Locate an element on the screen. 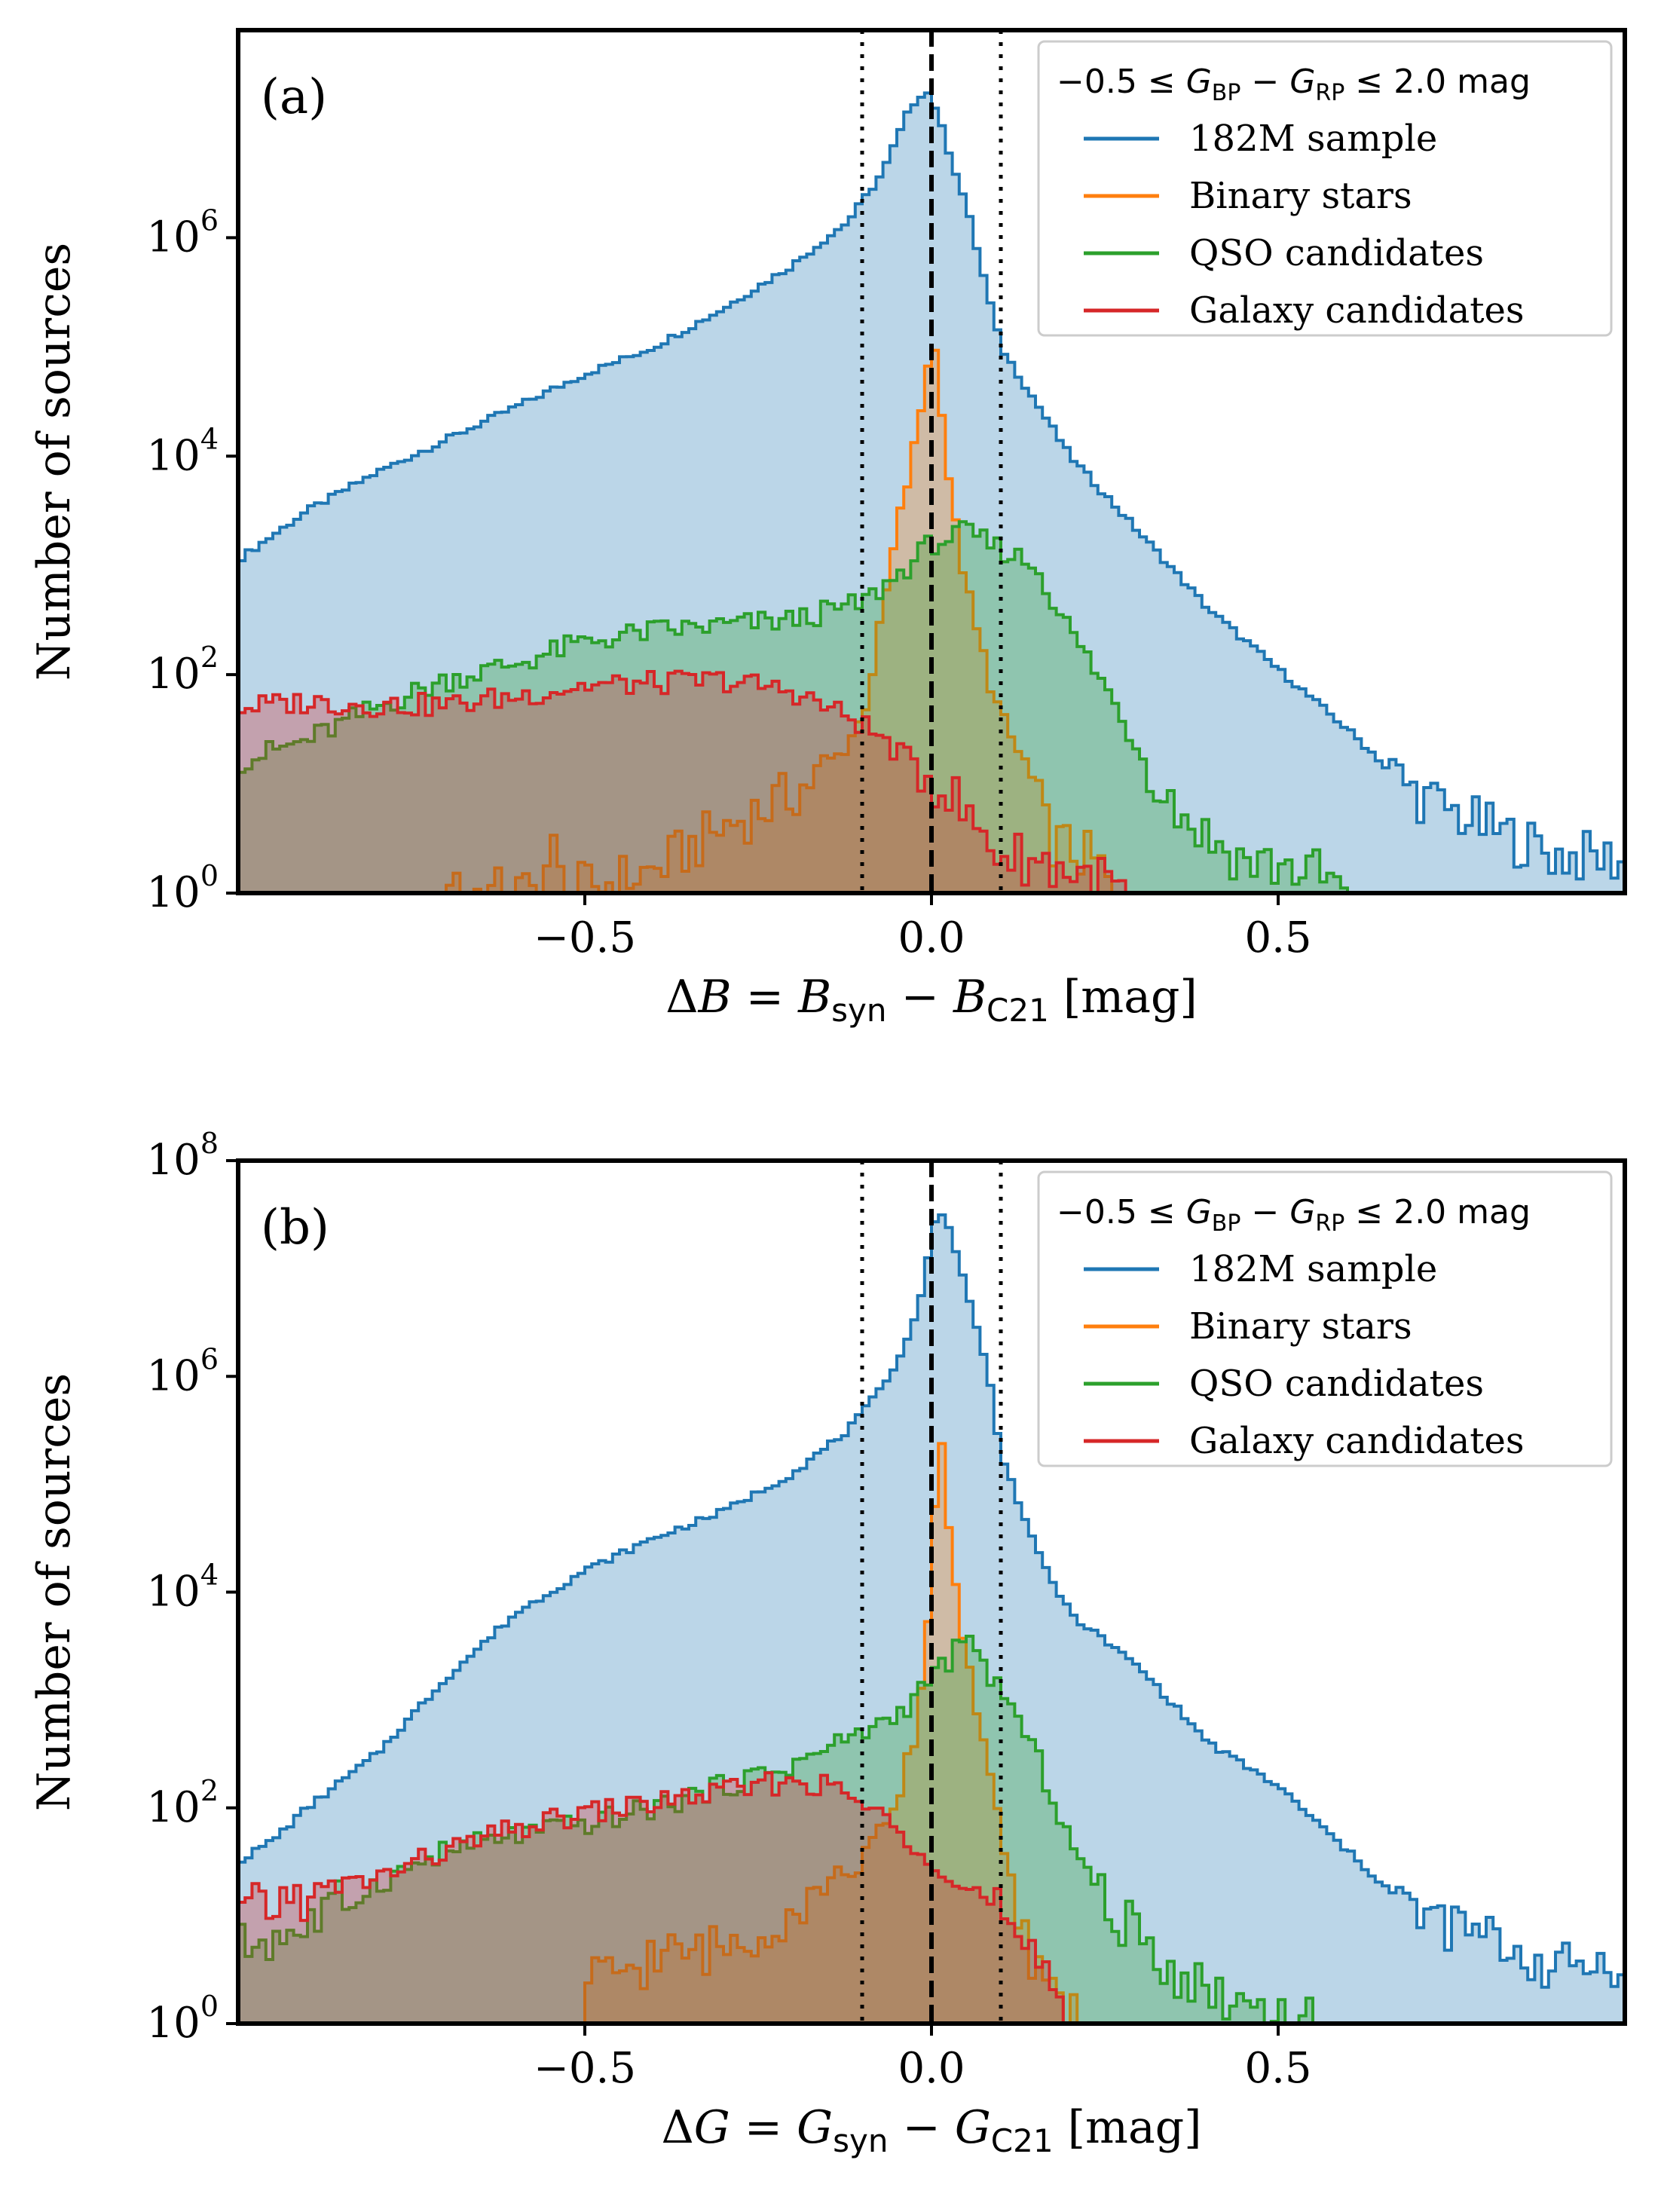 The height and width of the screenshot is (2212, 1661). panel-label: (b) is located at coordinates (295, 1228).